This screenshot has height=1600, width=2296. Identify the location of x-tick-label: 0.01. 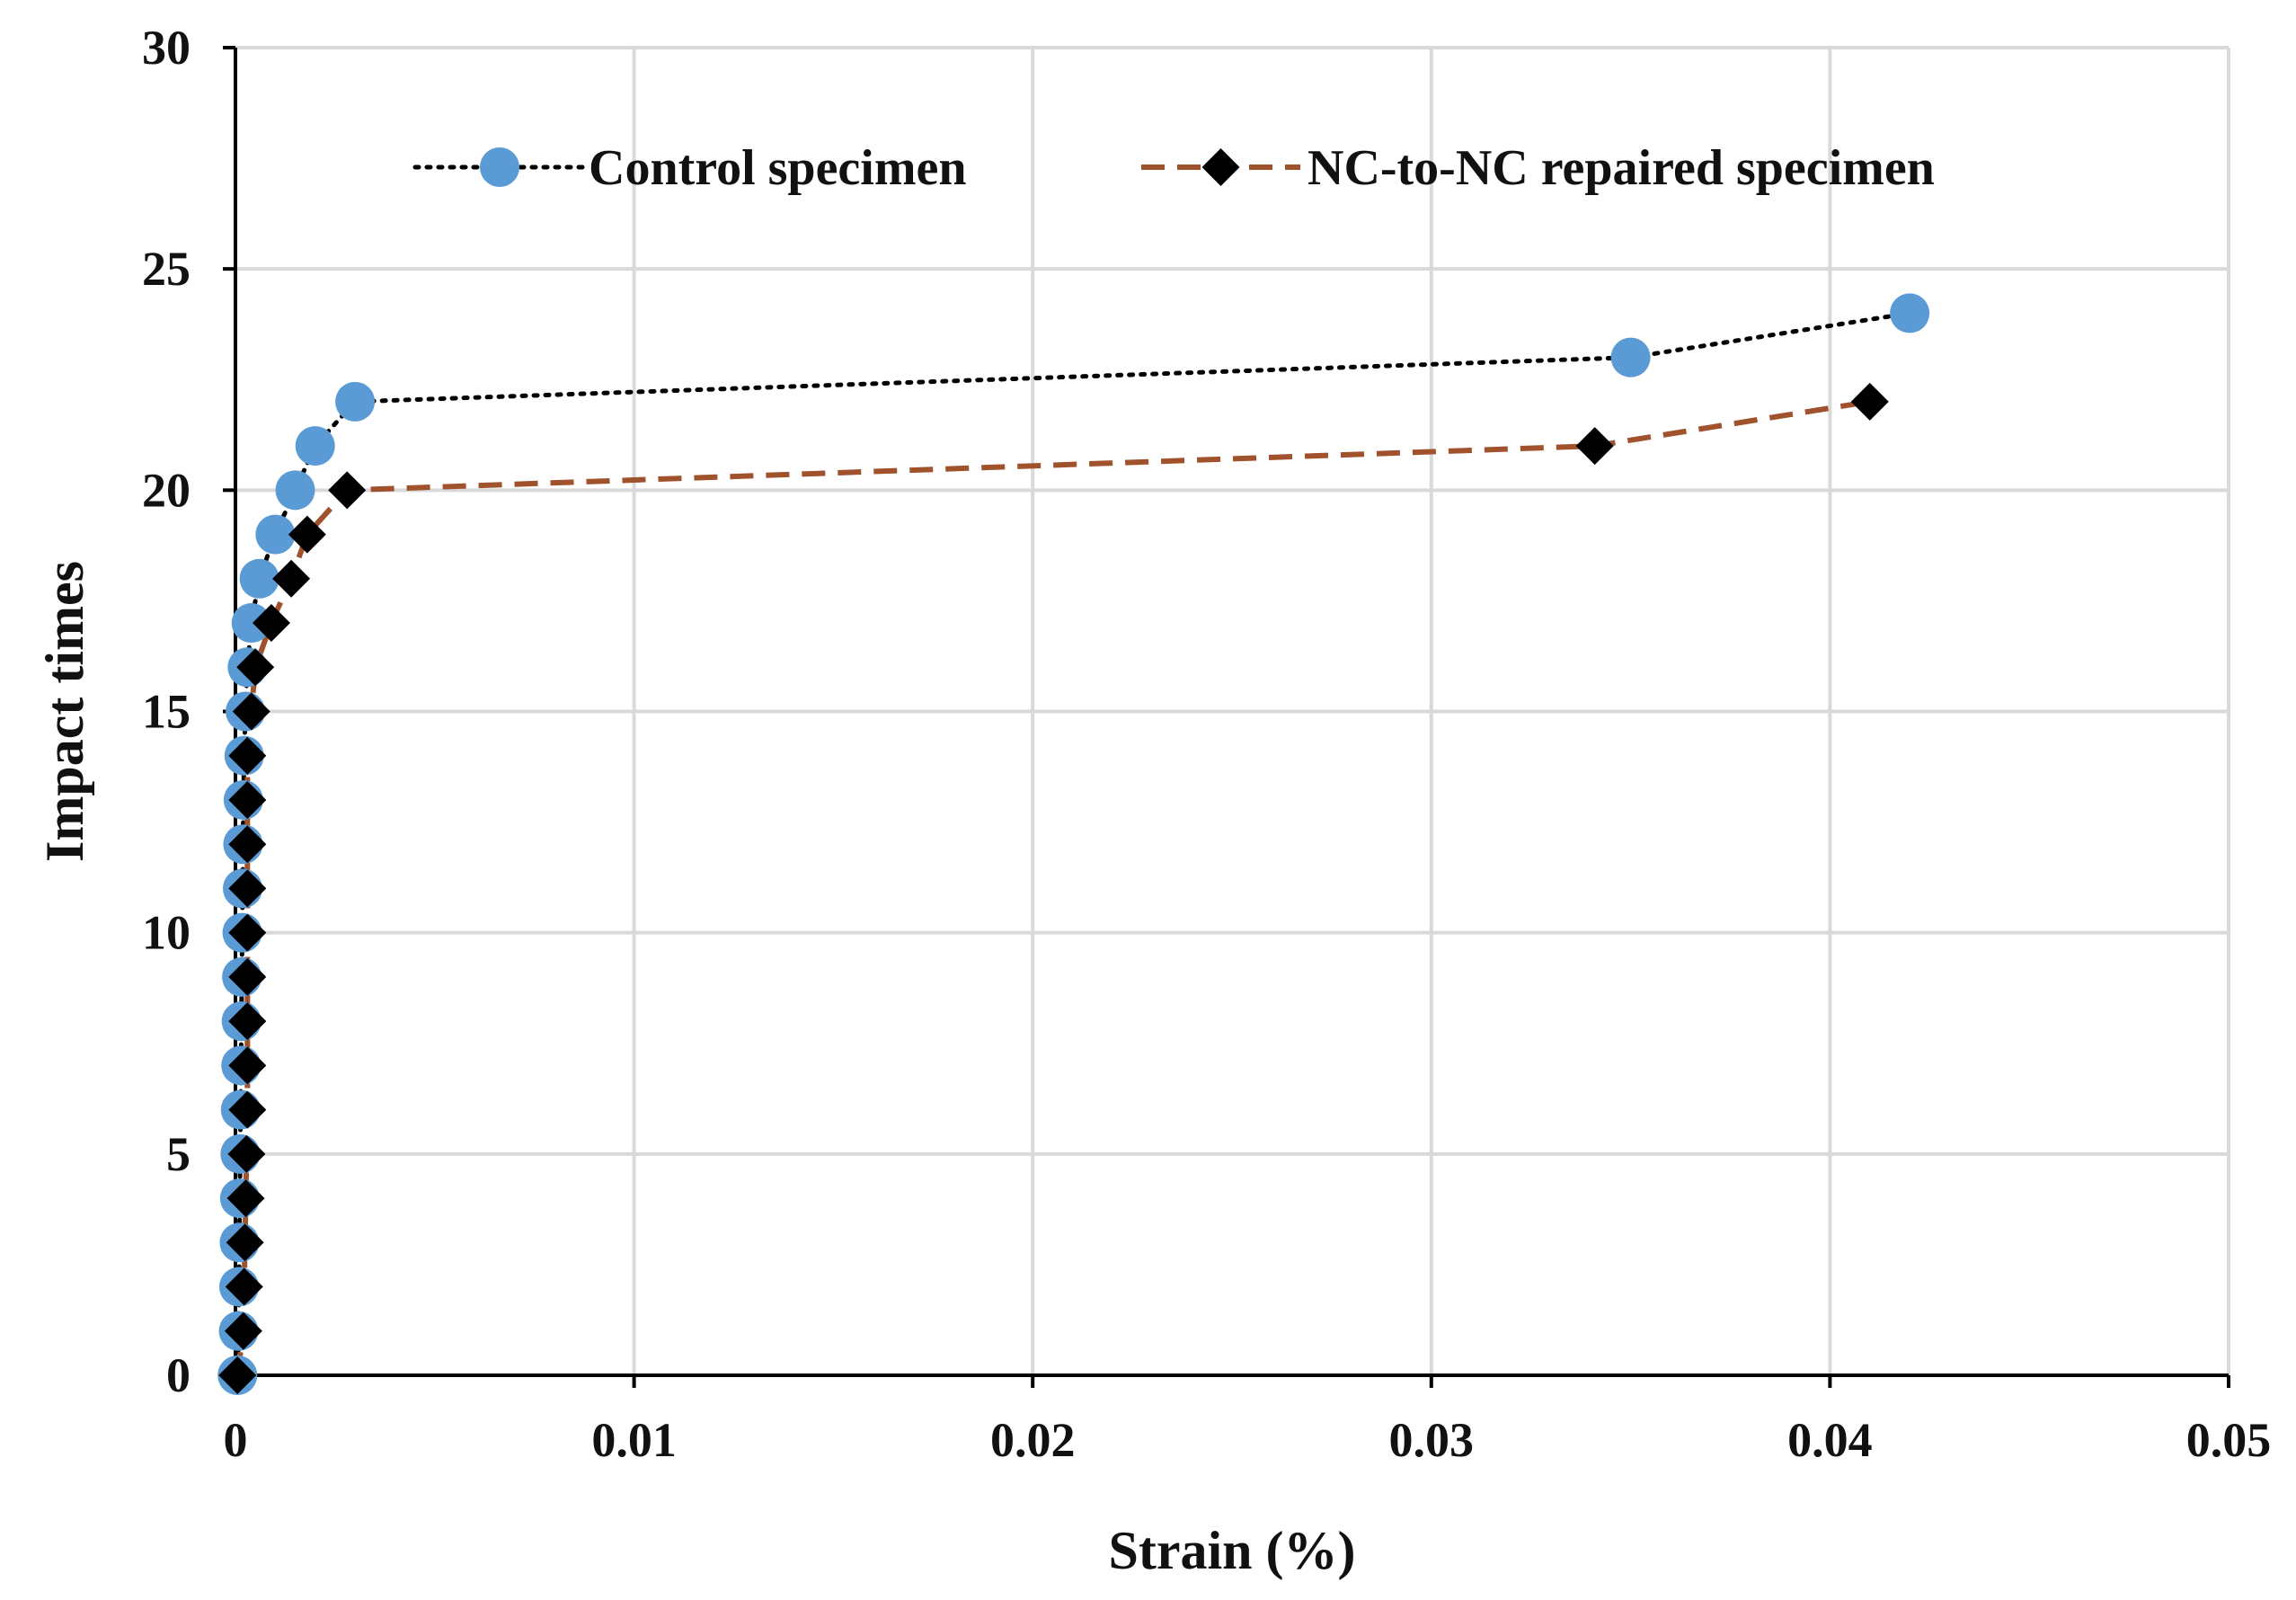
(634, 1440).